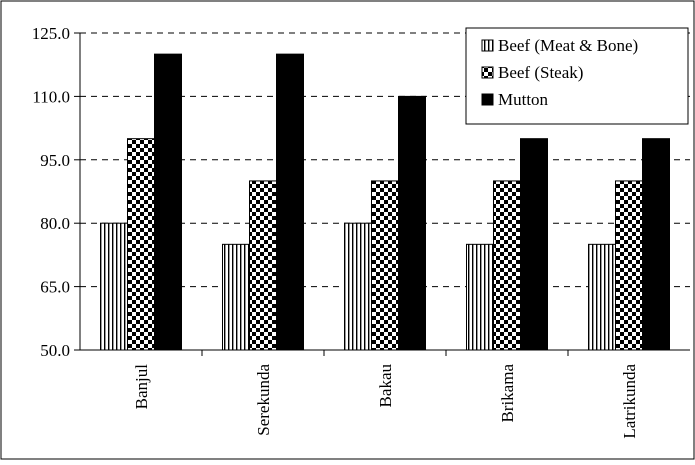 The height and width of the screenshot is (465, 695). Describe the element at coordinates (55, 350) in the screenshot. I see `y-tick-label: 50.0` at that location.